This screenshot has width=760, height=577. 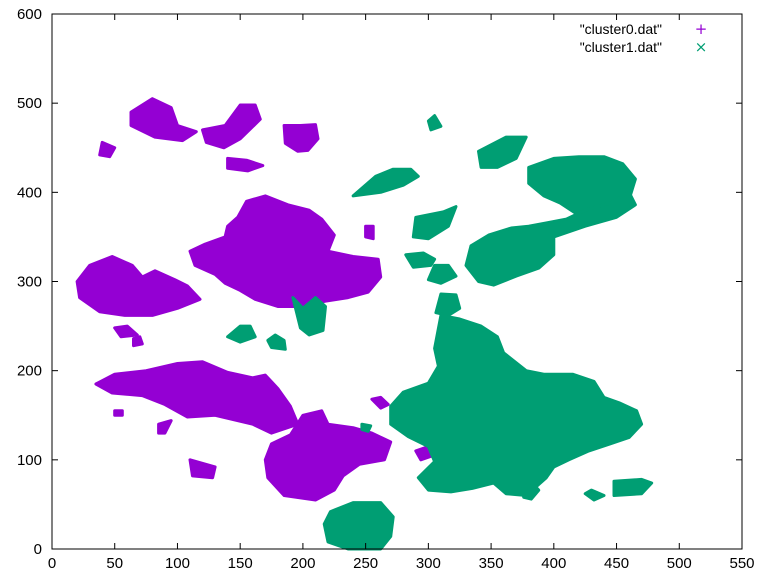 What do you see at coordinates (240, 563) in the screenshot?
I see `x-tick-label-150: 150` at bounding box center [240, 563].